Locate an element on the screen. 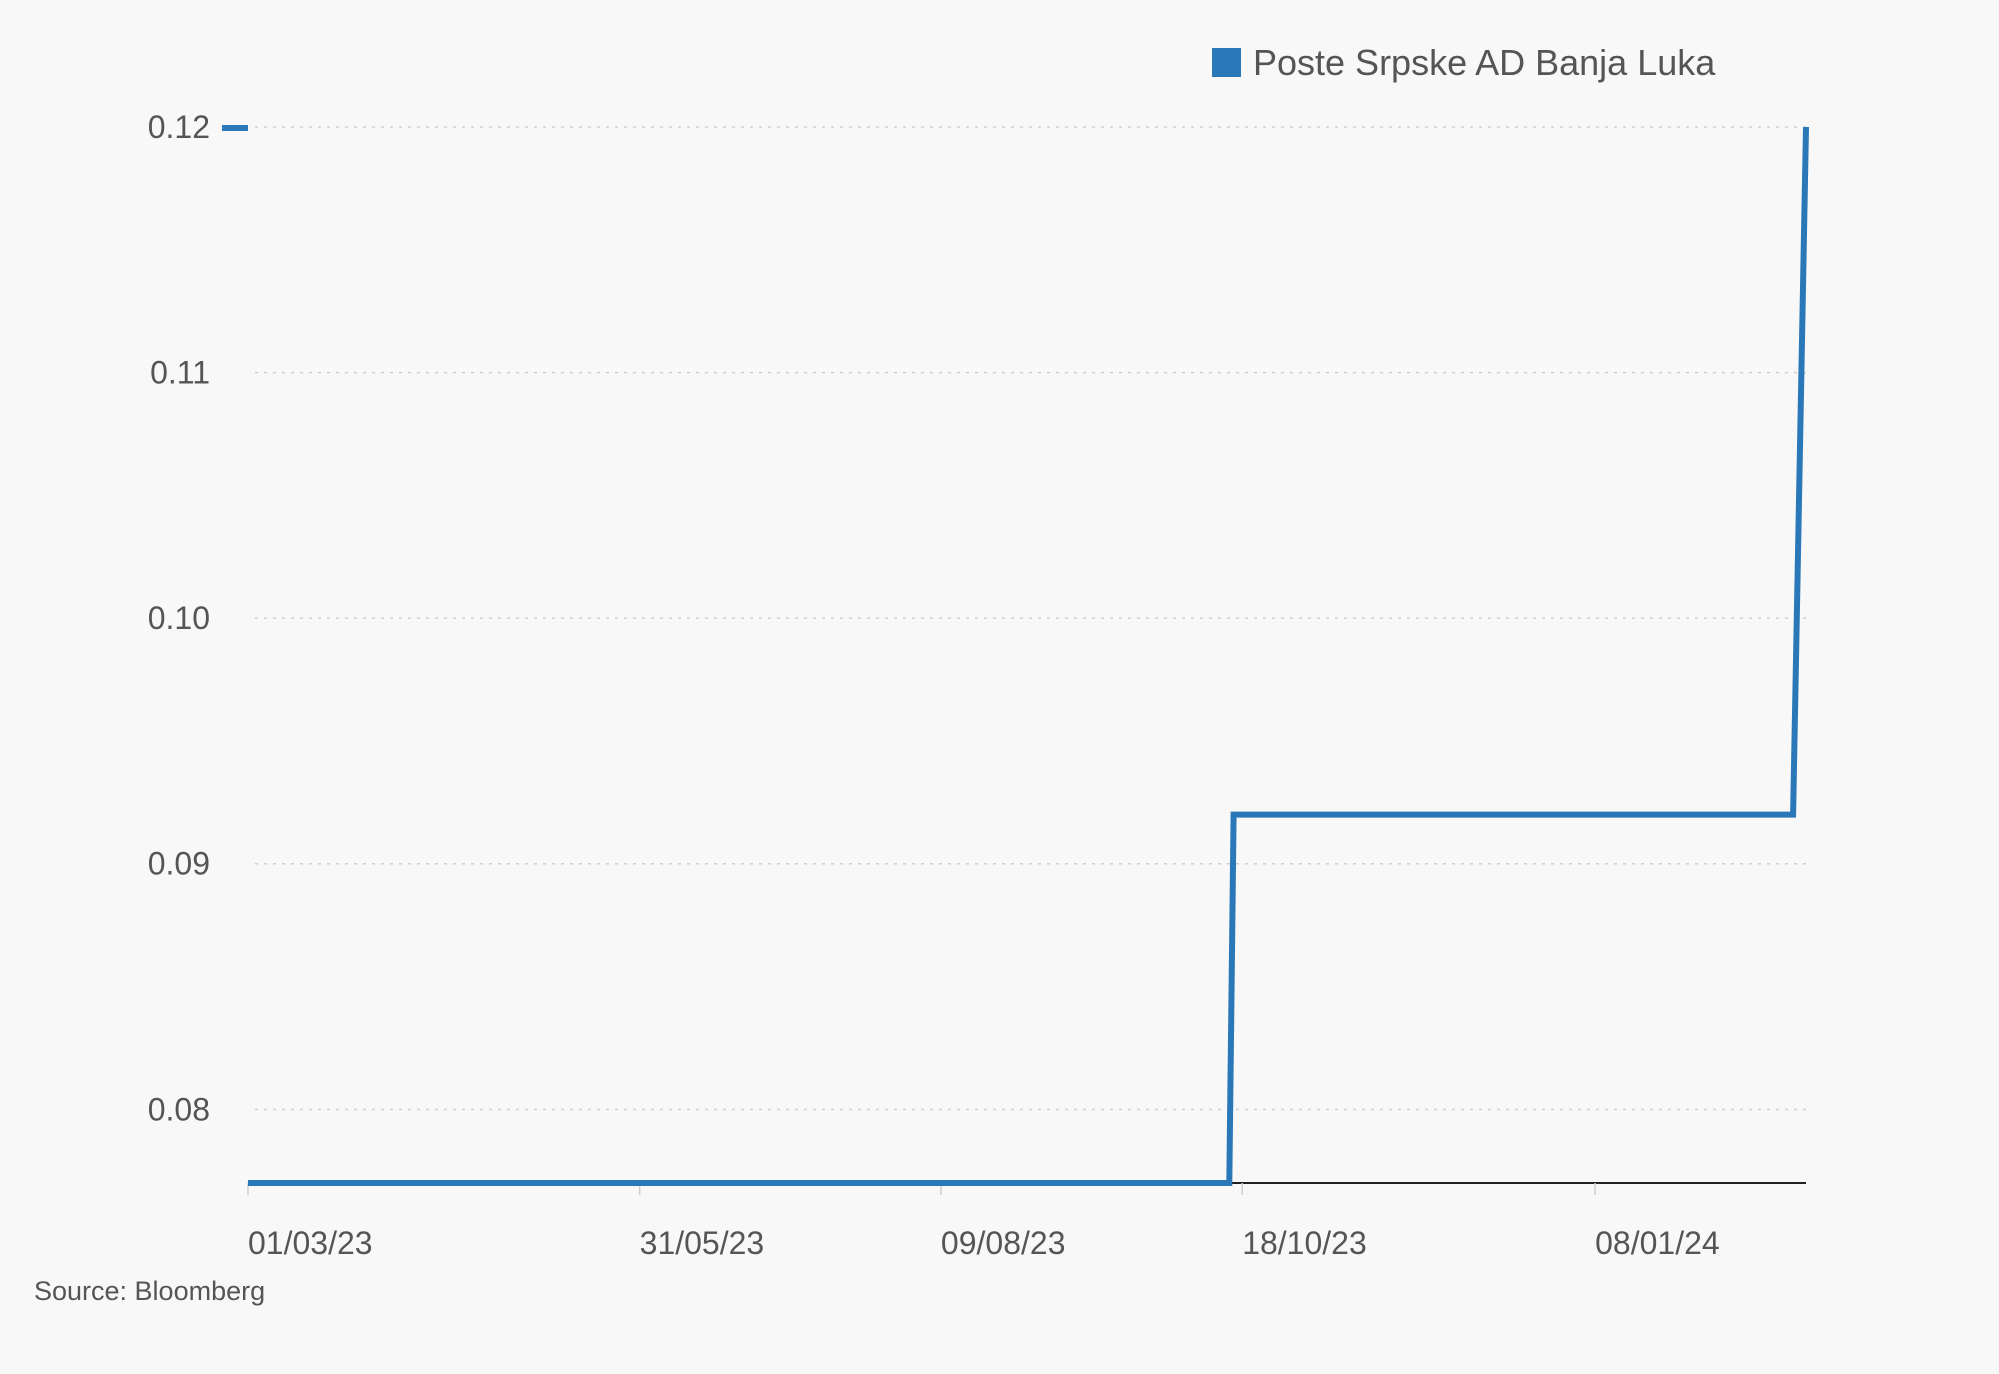 The height and width of the screenshot is (1374, 1999). y-tick-label: 0.09 is located at coordinates (179, 864).